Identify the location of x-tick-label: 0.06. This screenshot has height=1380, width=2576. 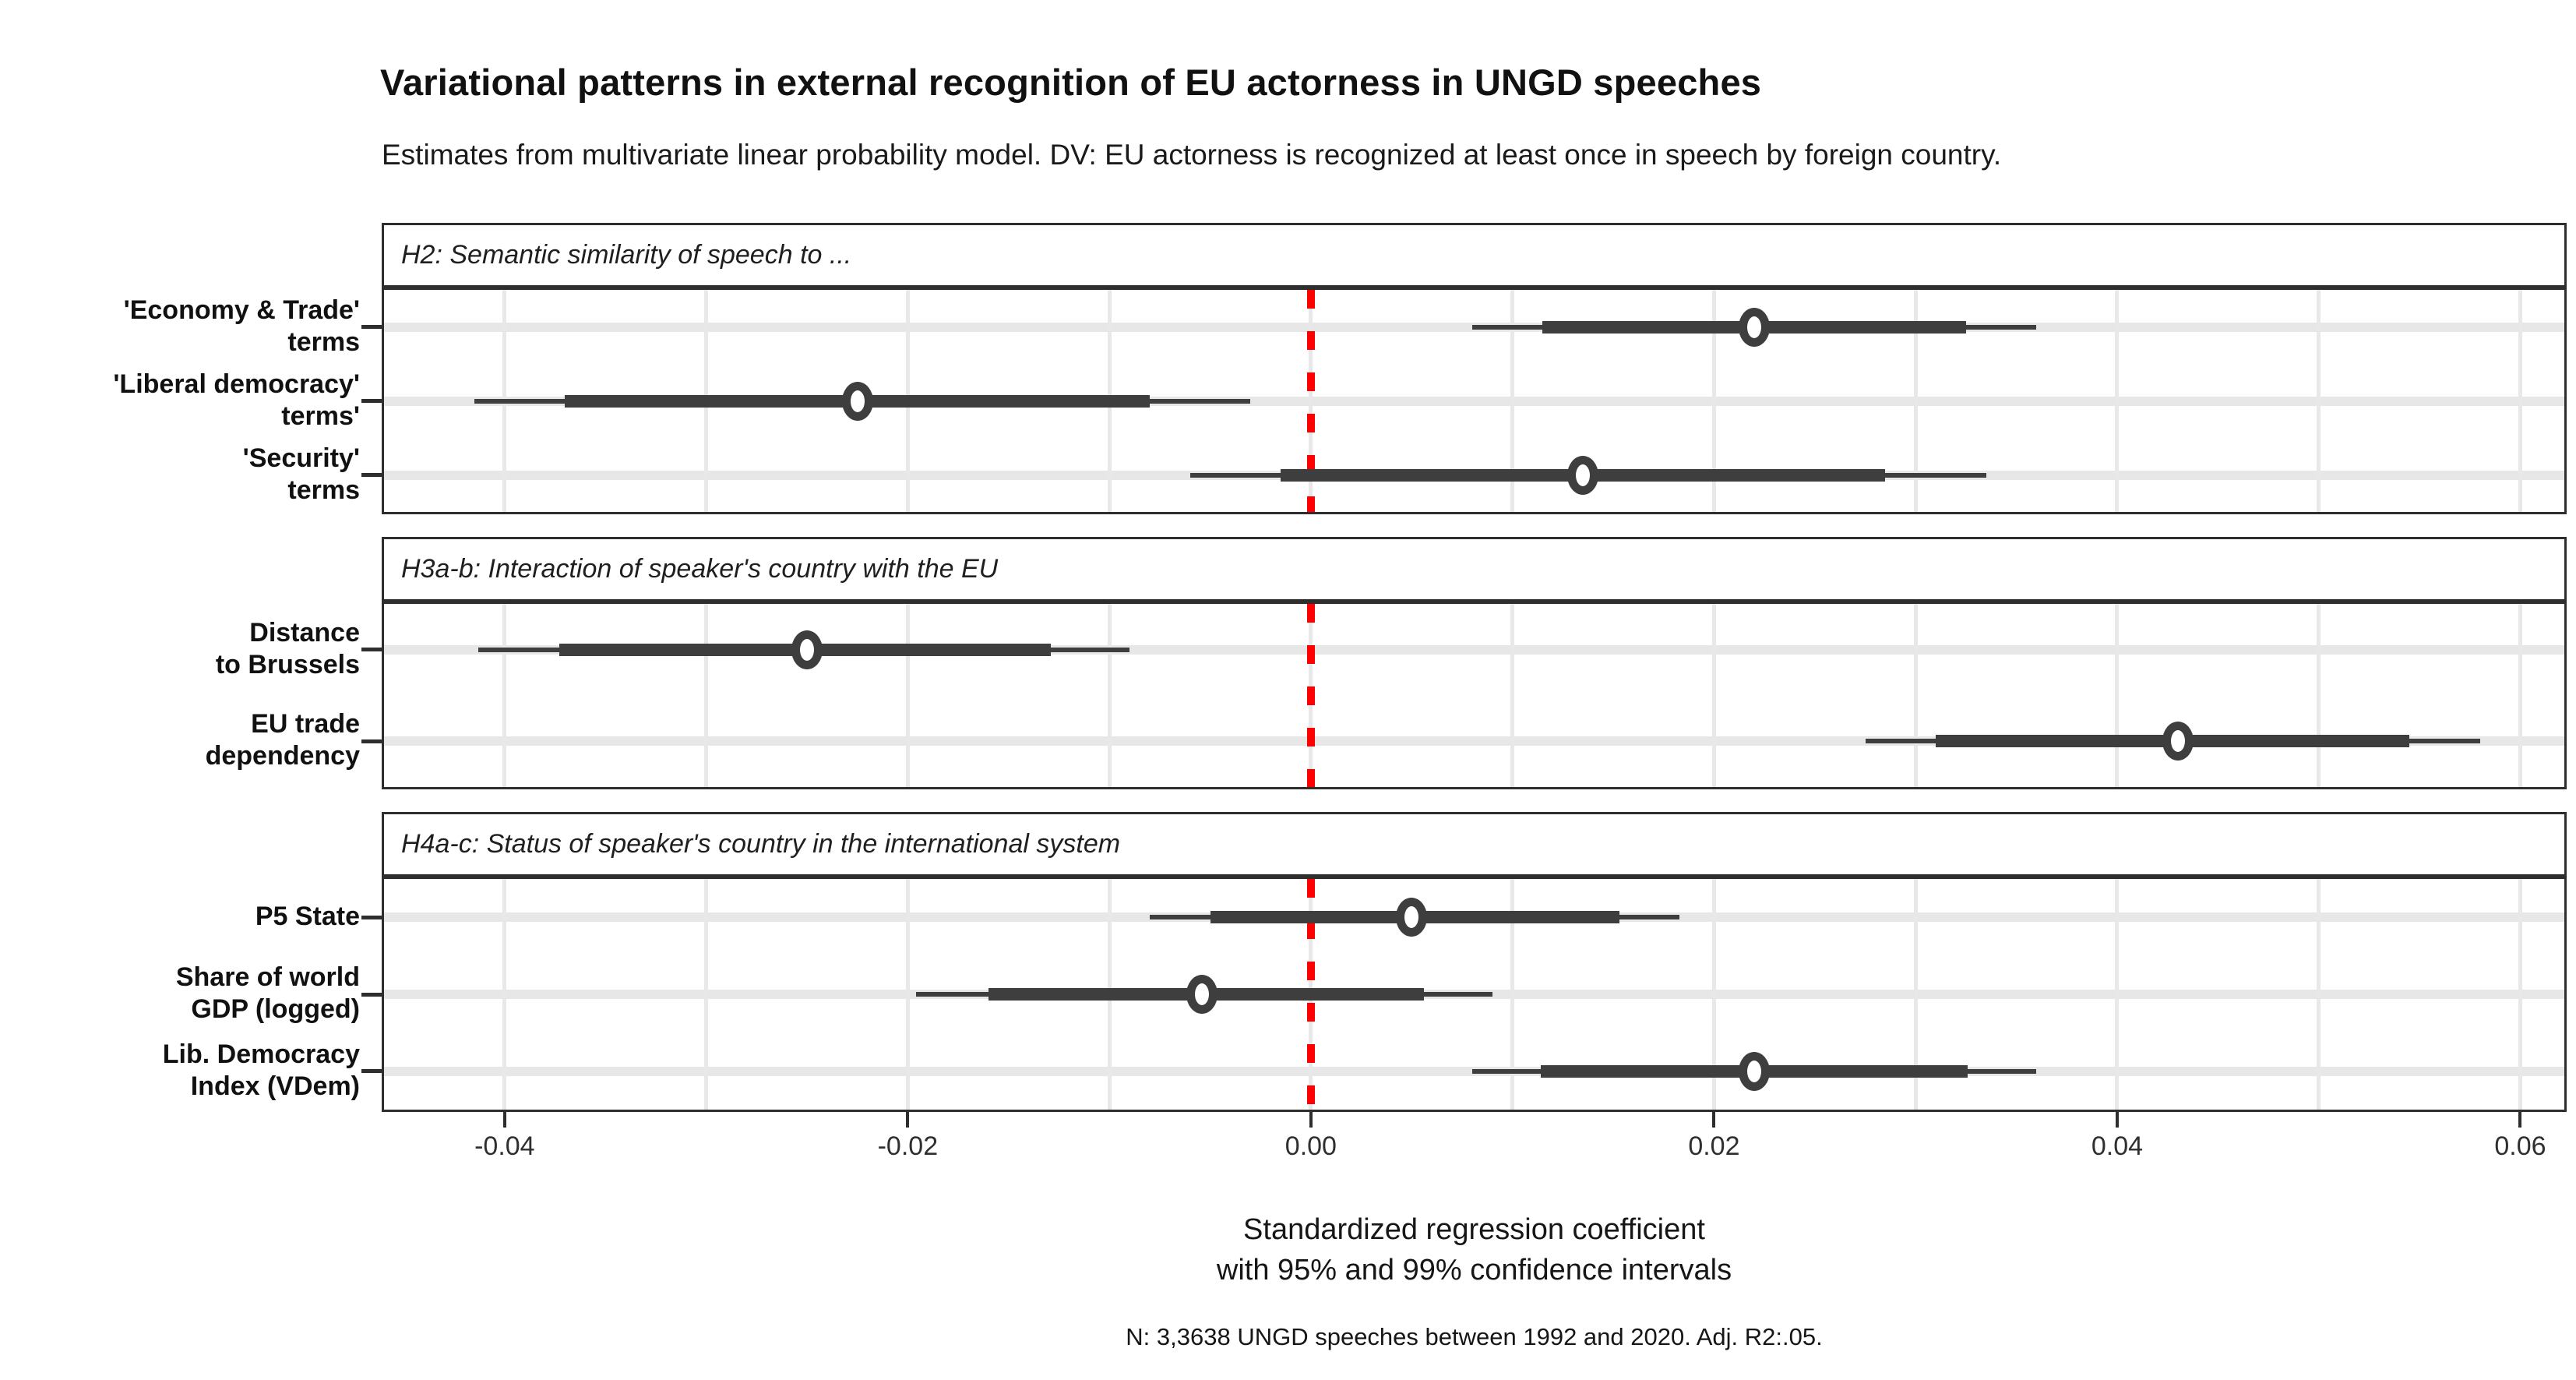
(2520, 1146).